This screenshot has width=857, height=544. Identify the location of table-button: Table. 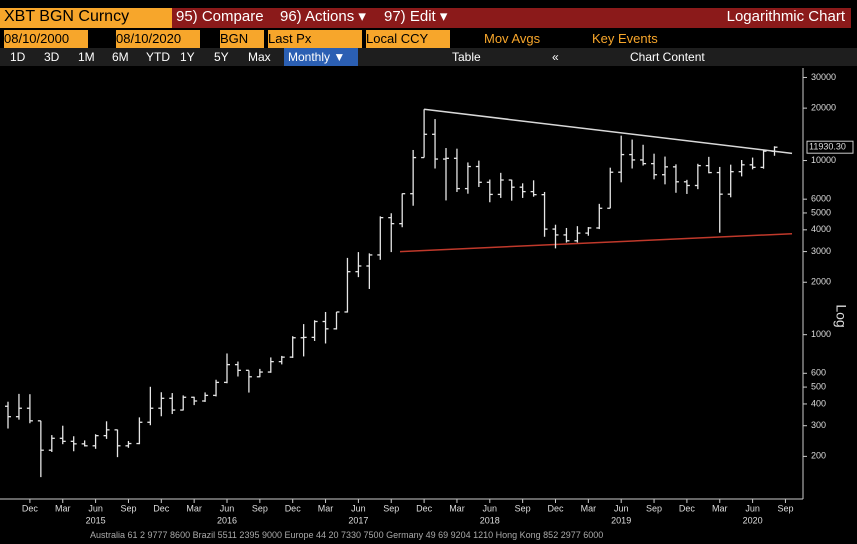
(466, 57).